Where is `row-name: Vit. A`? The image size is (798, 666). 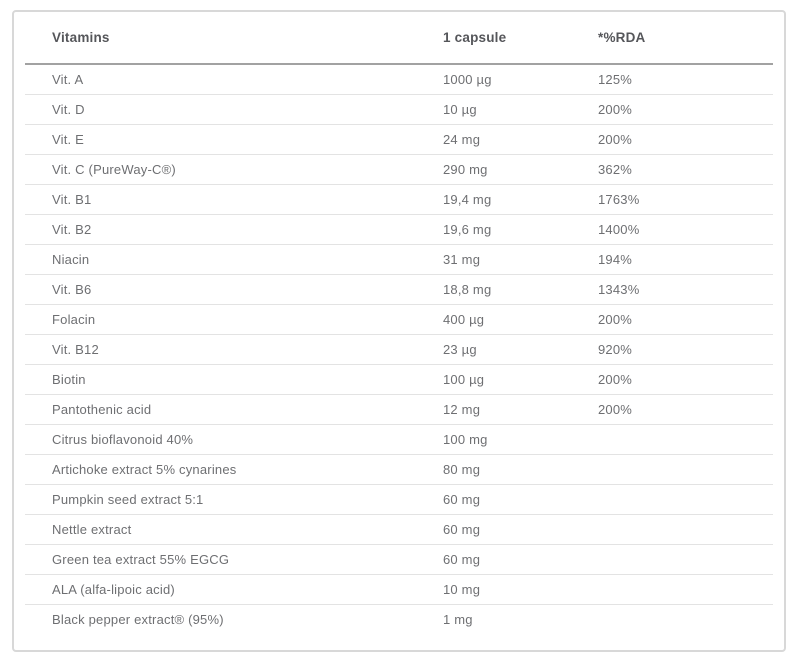 row-name: Vit. A is located at coordinates (234, 79).